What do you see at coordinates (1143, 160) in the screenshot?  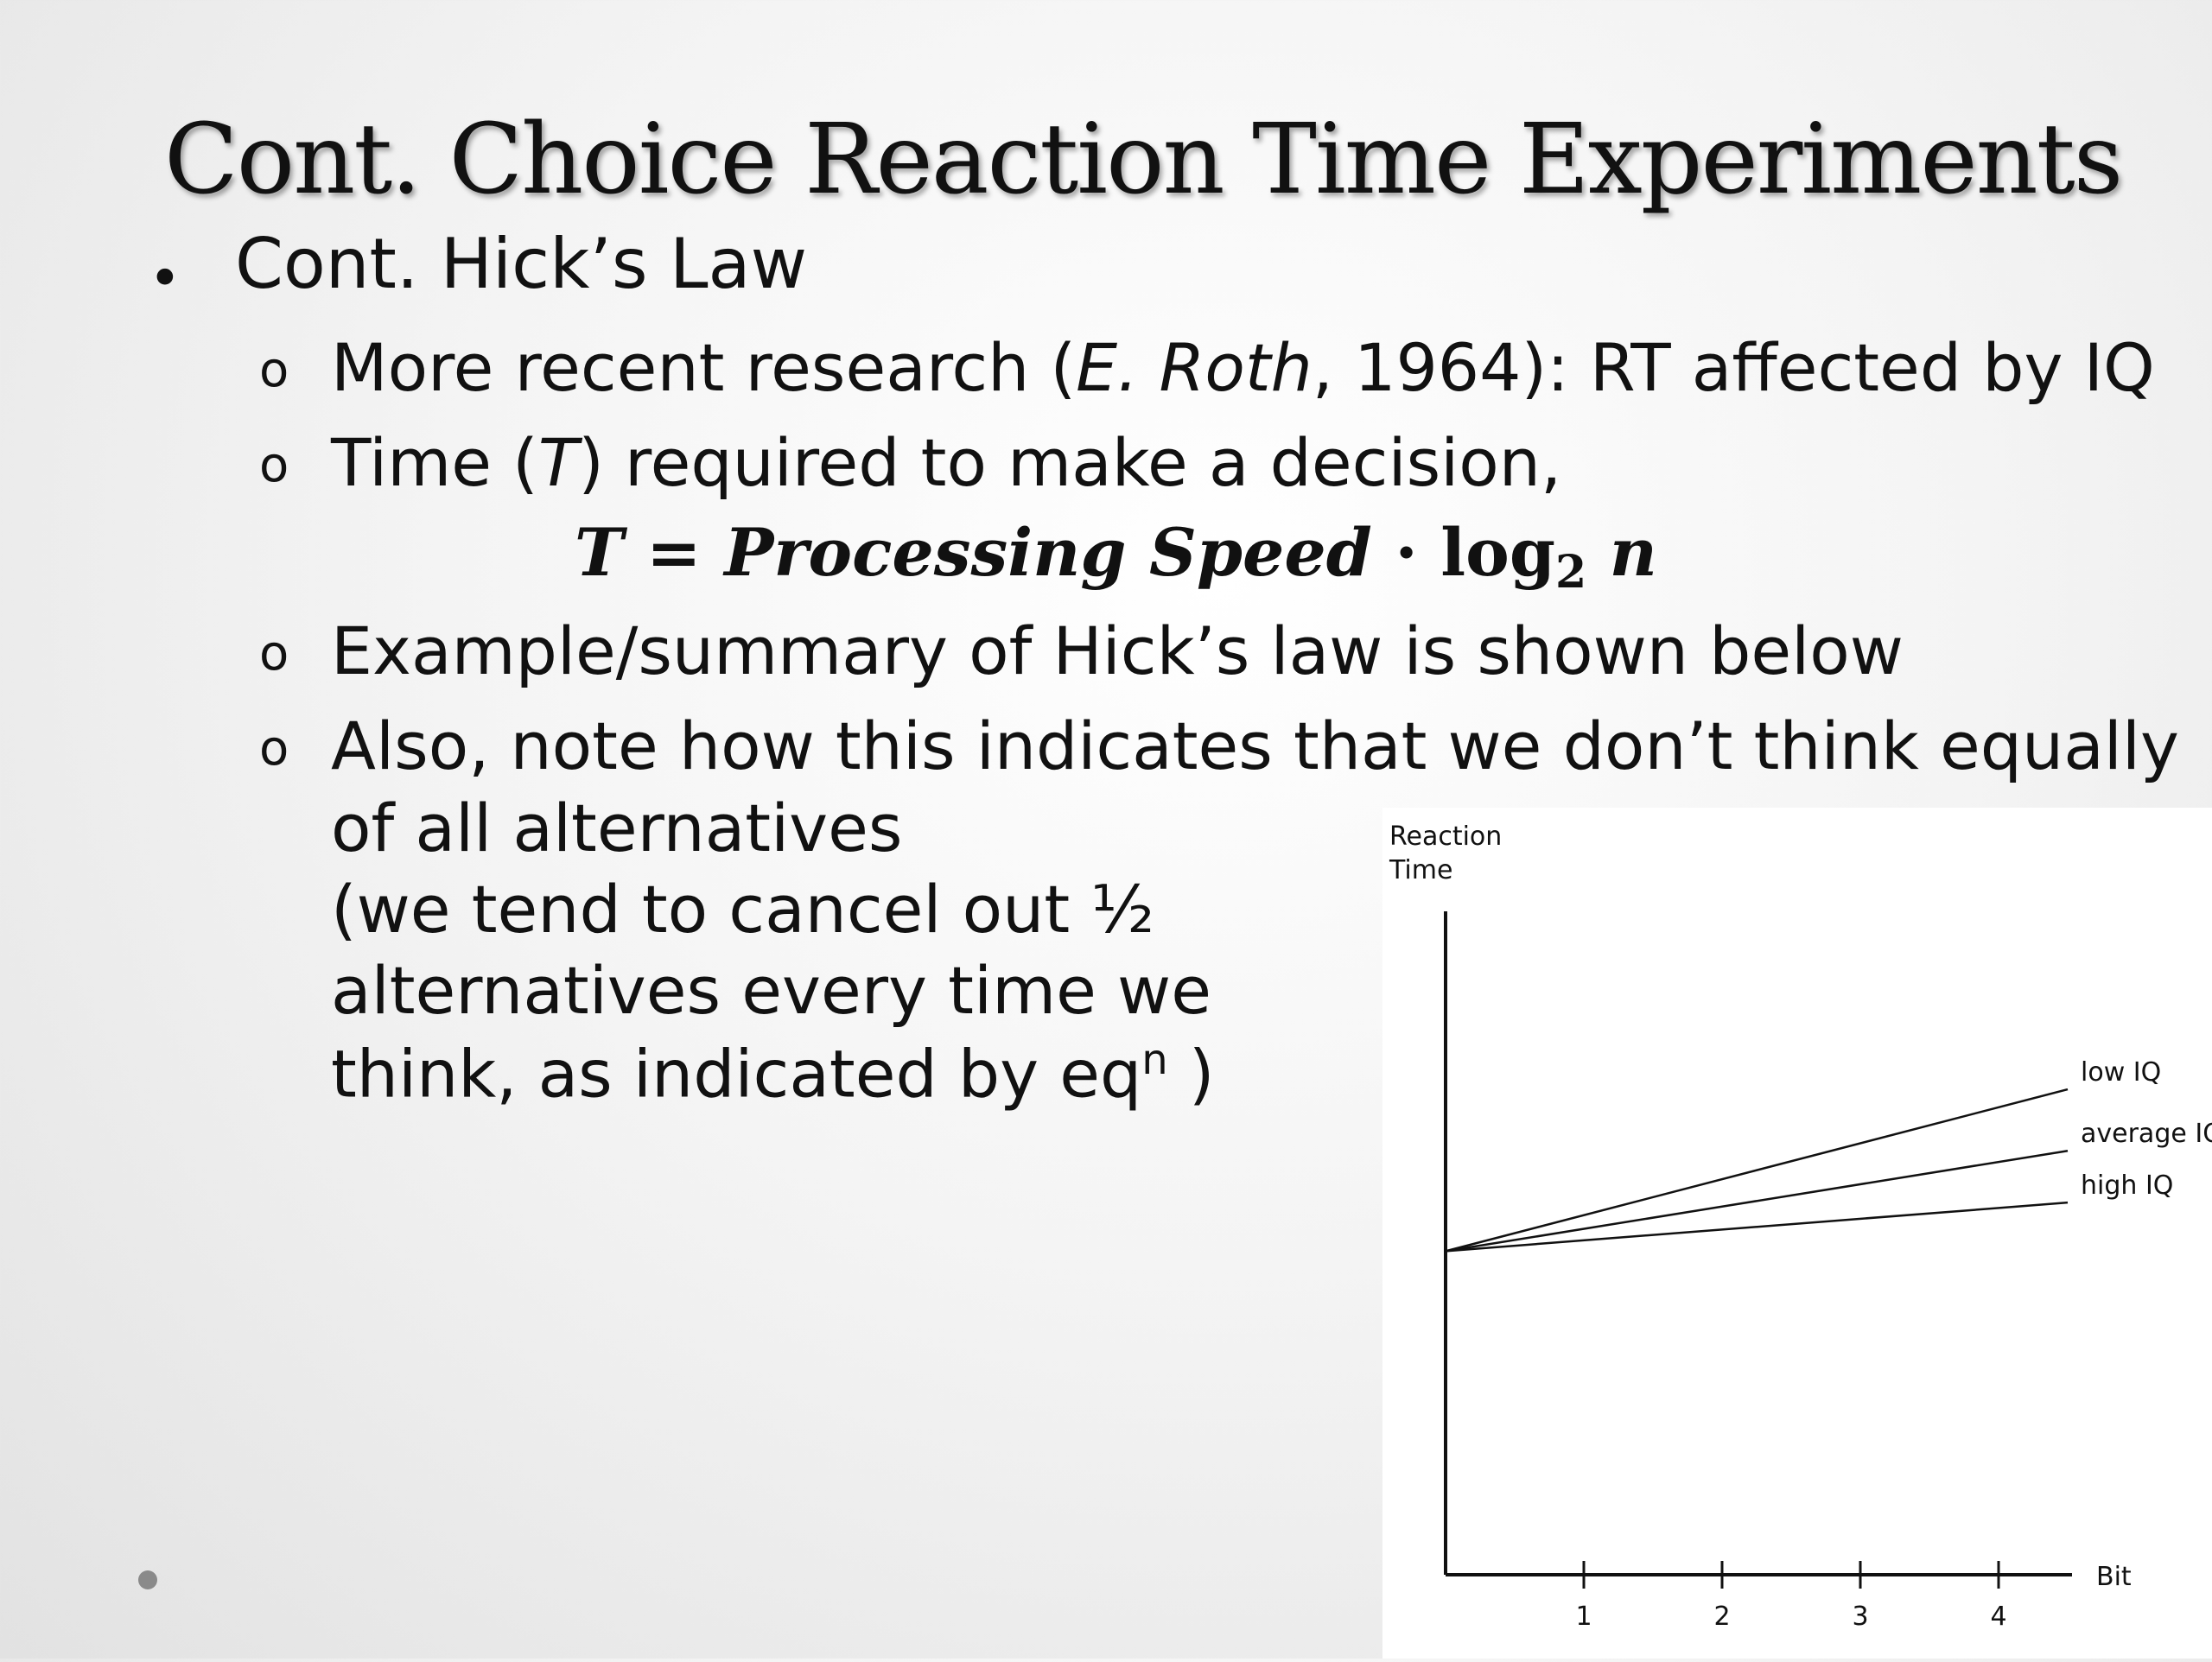 I see `slide-title: Cont. Choice Reaction Time Experiments` at bounding box center [1143, 160].